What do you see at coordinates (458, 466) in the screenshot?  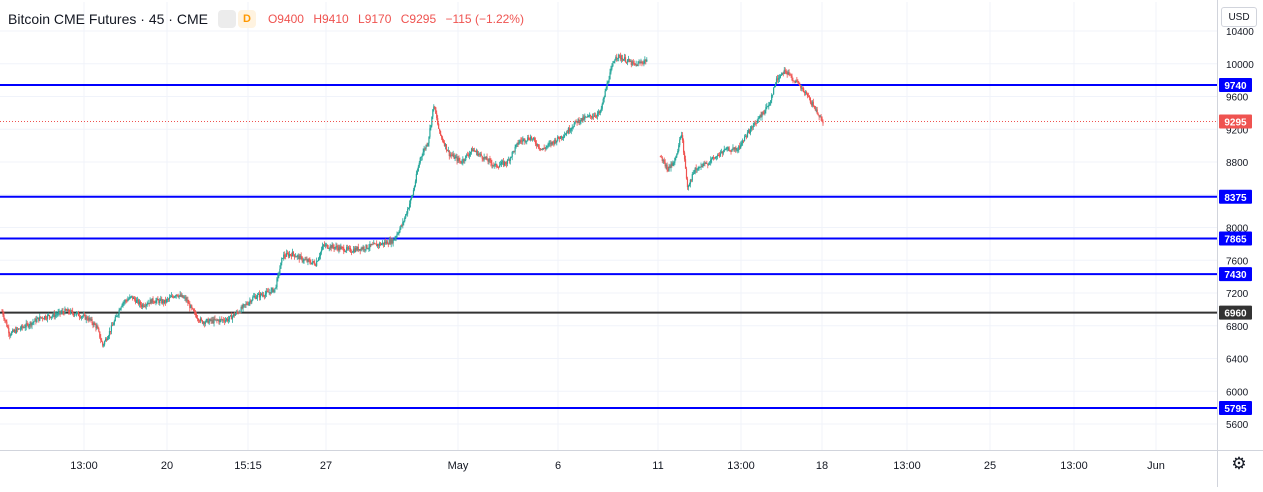 I see `time-tick-label: May` at bounding box center [458, 466].